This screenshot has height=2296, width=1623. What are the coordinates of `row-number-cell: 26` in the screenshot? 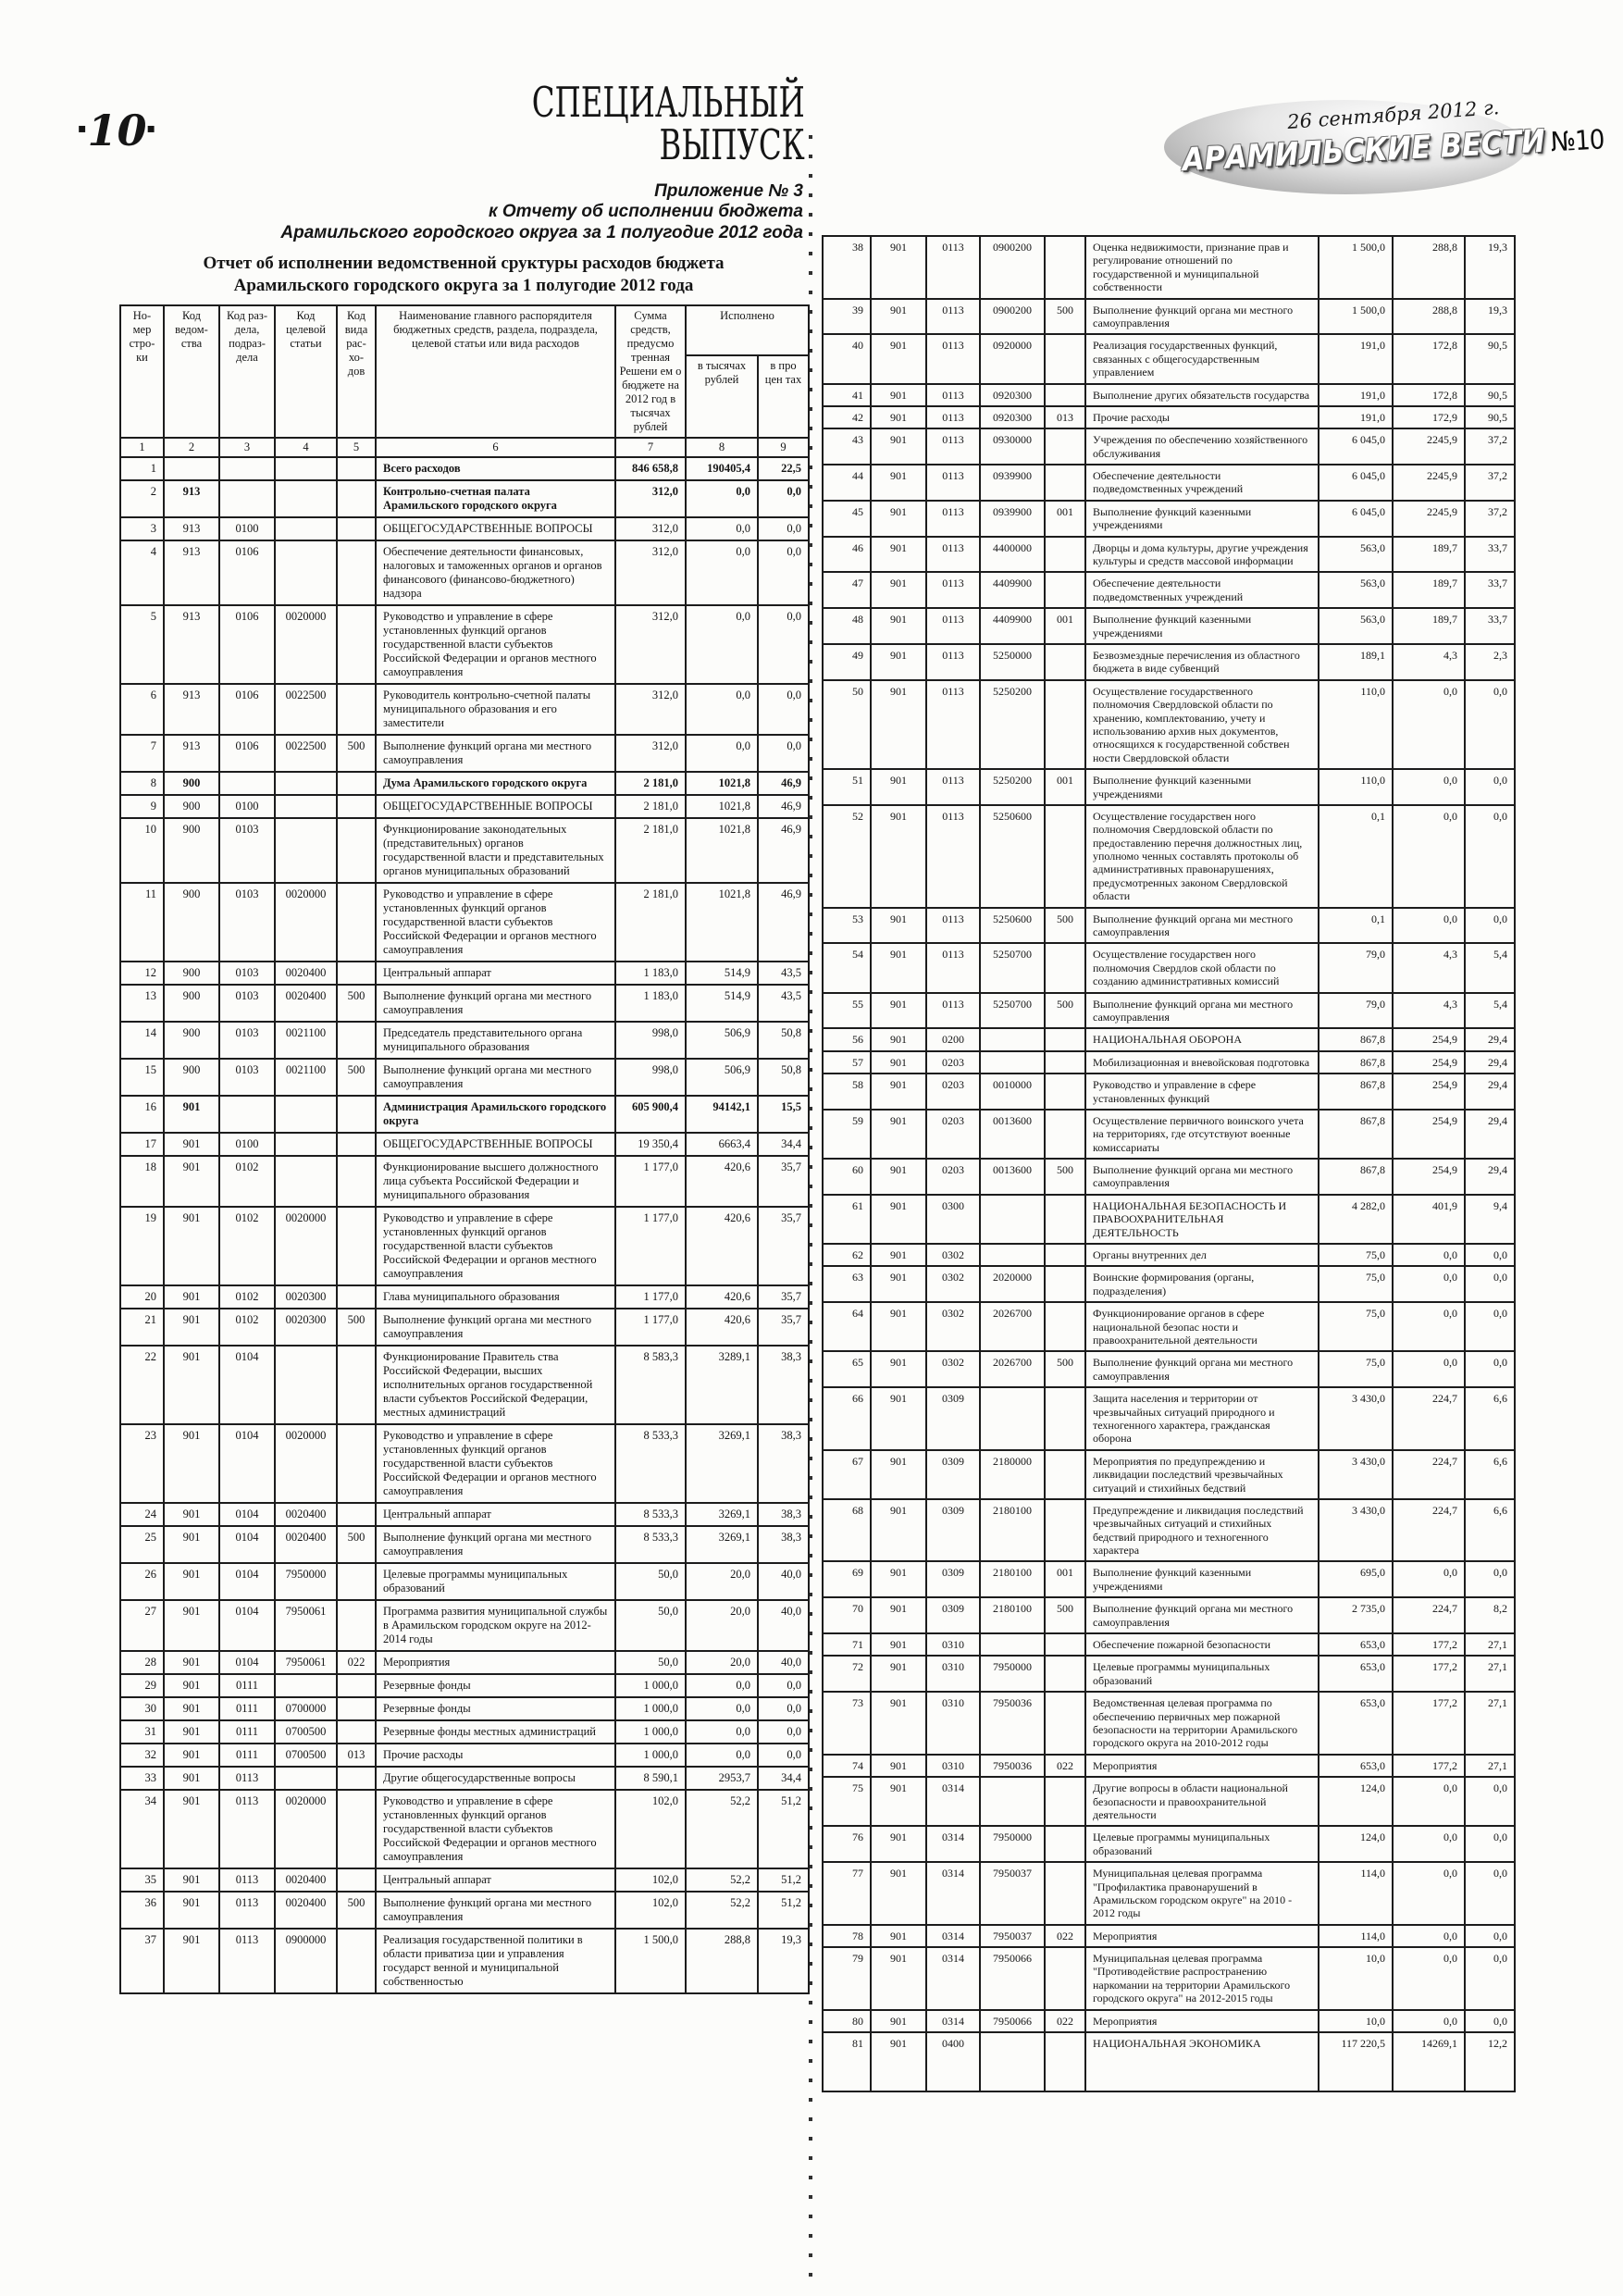 It's located at (142, 1581).